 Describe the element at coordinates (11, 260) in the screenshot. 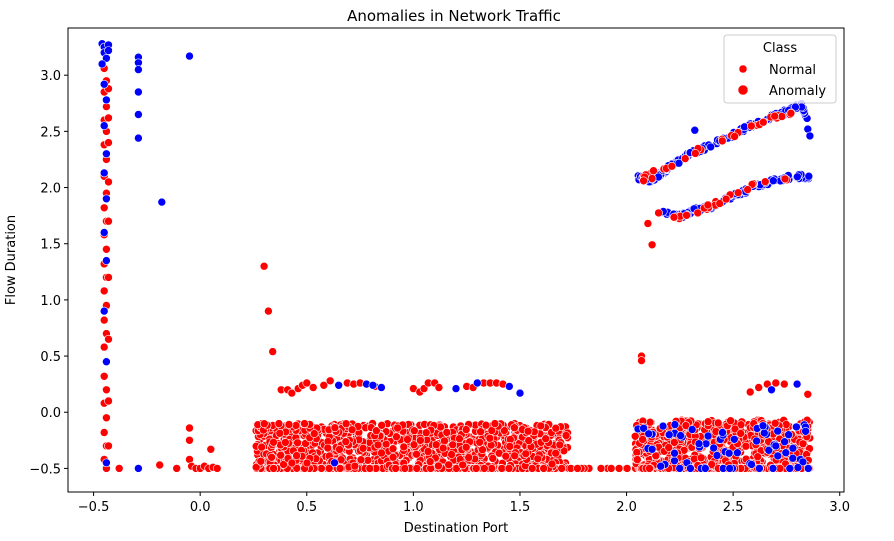

I see `y-axis-title: Flow Duration` at that location.